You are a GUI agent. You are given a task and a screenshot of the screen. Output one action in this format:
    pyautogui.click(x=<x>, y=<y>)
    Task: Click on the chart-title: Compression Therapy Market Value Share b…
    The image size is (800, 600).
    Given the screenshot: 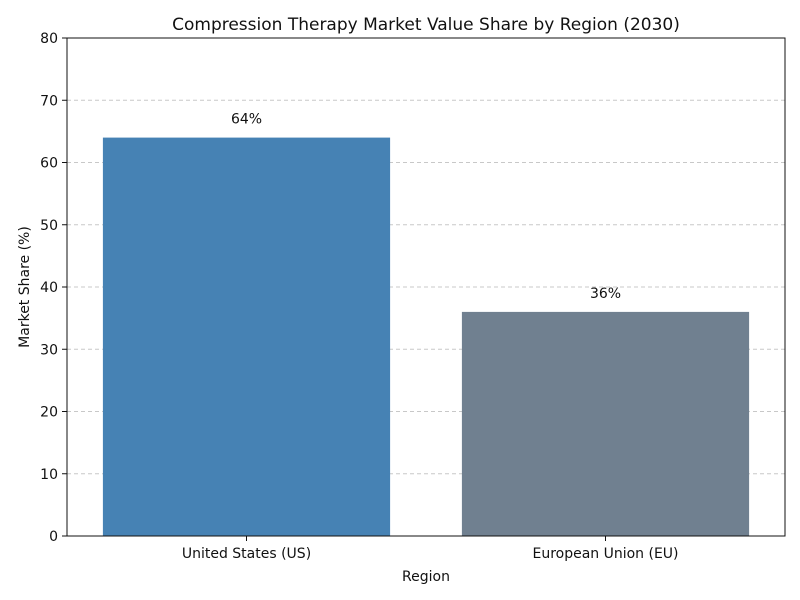 What is the action you would take?
    pyautogui.click(x=426, y=25)
    